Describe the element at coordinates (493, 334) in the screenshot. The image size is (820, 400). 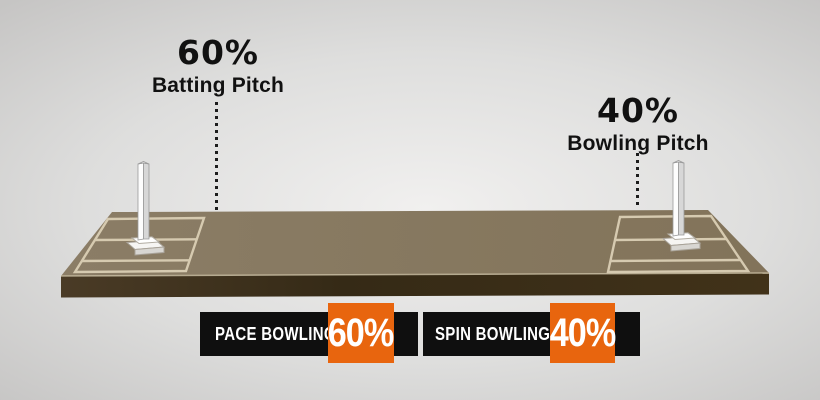
I see `spin-bowling-label: SPIN BOWLING` at that location.